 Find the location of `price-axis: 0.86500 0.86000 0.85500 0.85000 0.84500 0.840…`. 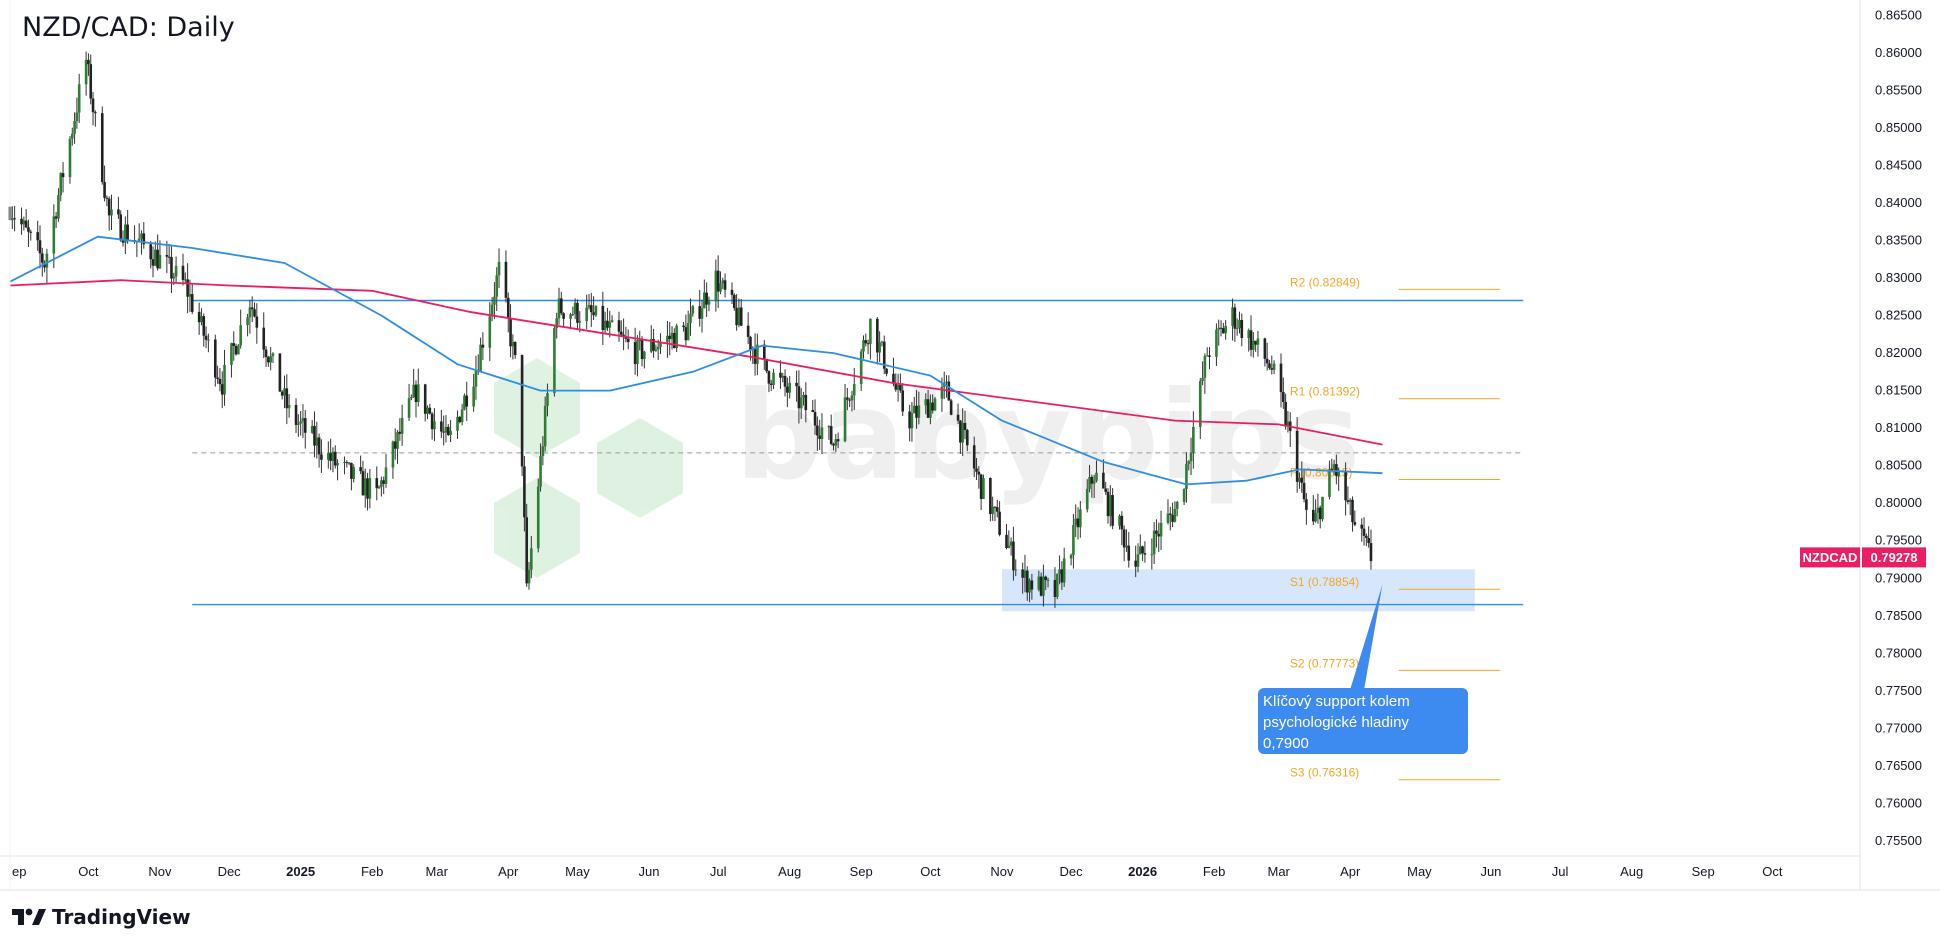

price-axis: 0.86500 0.86000 0.85500 0.85000 0.84500 0.840… is located at coordinates (1898, 427).